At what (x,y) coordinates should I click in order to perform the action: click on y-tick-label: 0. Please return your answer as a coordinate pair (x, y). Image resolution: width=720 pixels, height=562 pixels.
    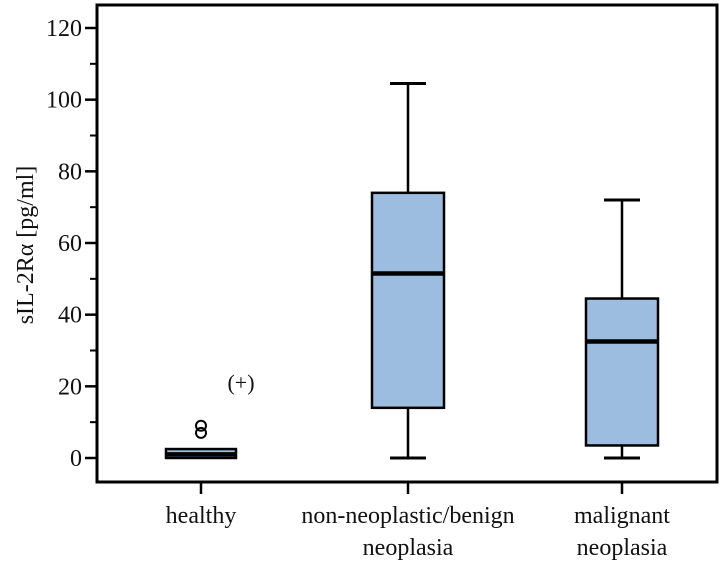
    Looking at the image, I should click on (76, 459).